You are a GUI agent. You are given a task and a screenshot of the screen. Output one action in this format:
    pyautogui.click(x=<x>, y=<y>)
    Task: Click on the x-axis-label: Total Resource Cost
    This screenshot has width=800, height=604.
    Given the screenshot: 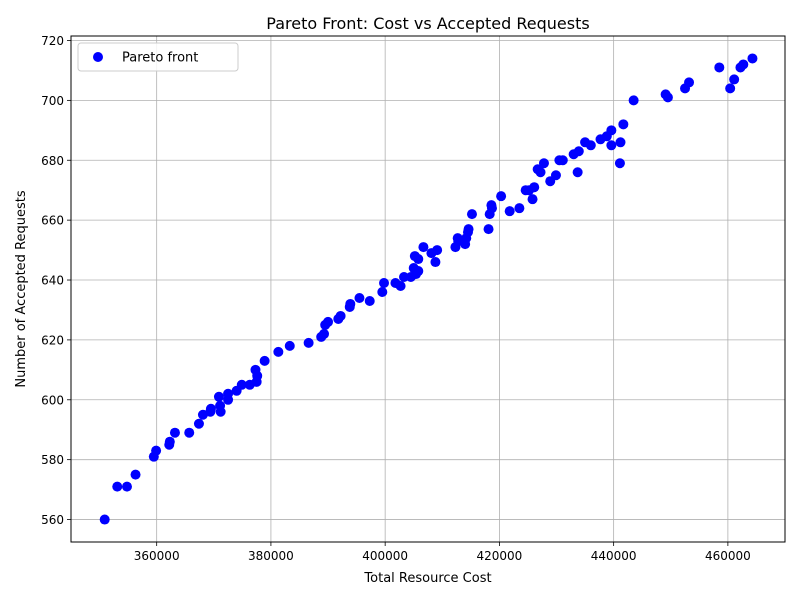 What is the action you would take?
    pyautogui.click(x=427, y=578)
    